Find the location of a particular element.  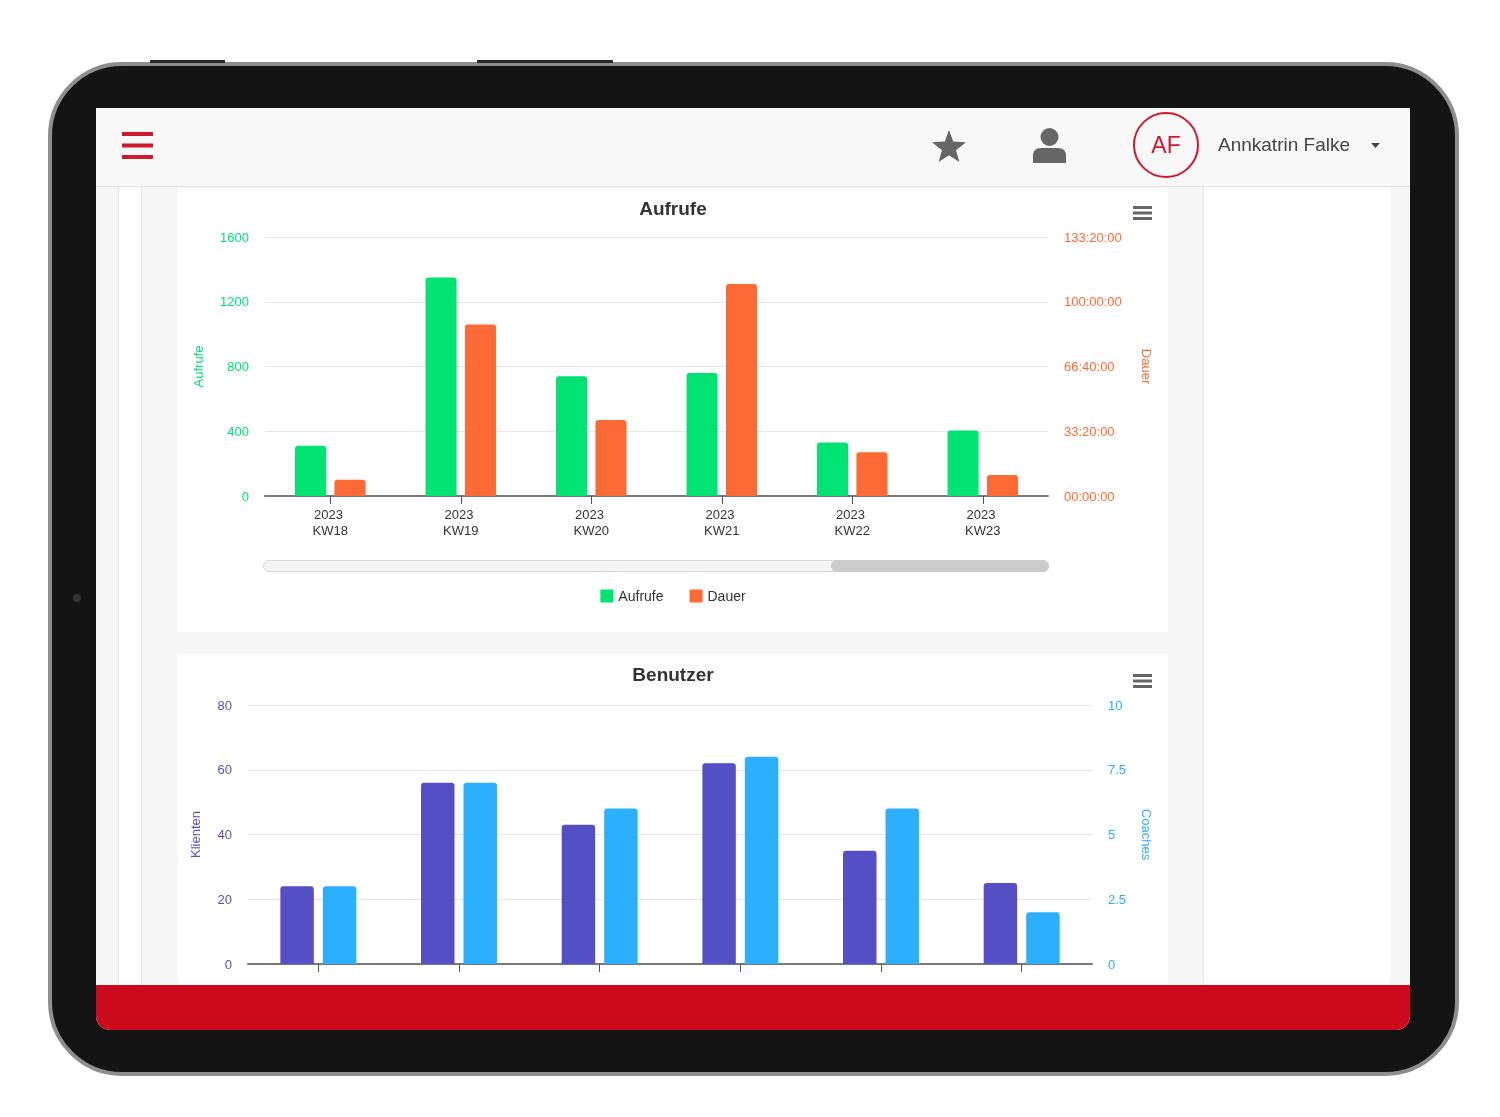

avatar-badge: AF is located at coordinates (1166, 145).